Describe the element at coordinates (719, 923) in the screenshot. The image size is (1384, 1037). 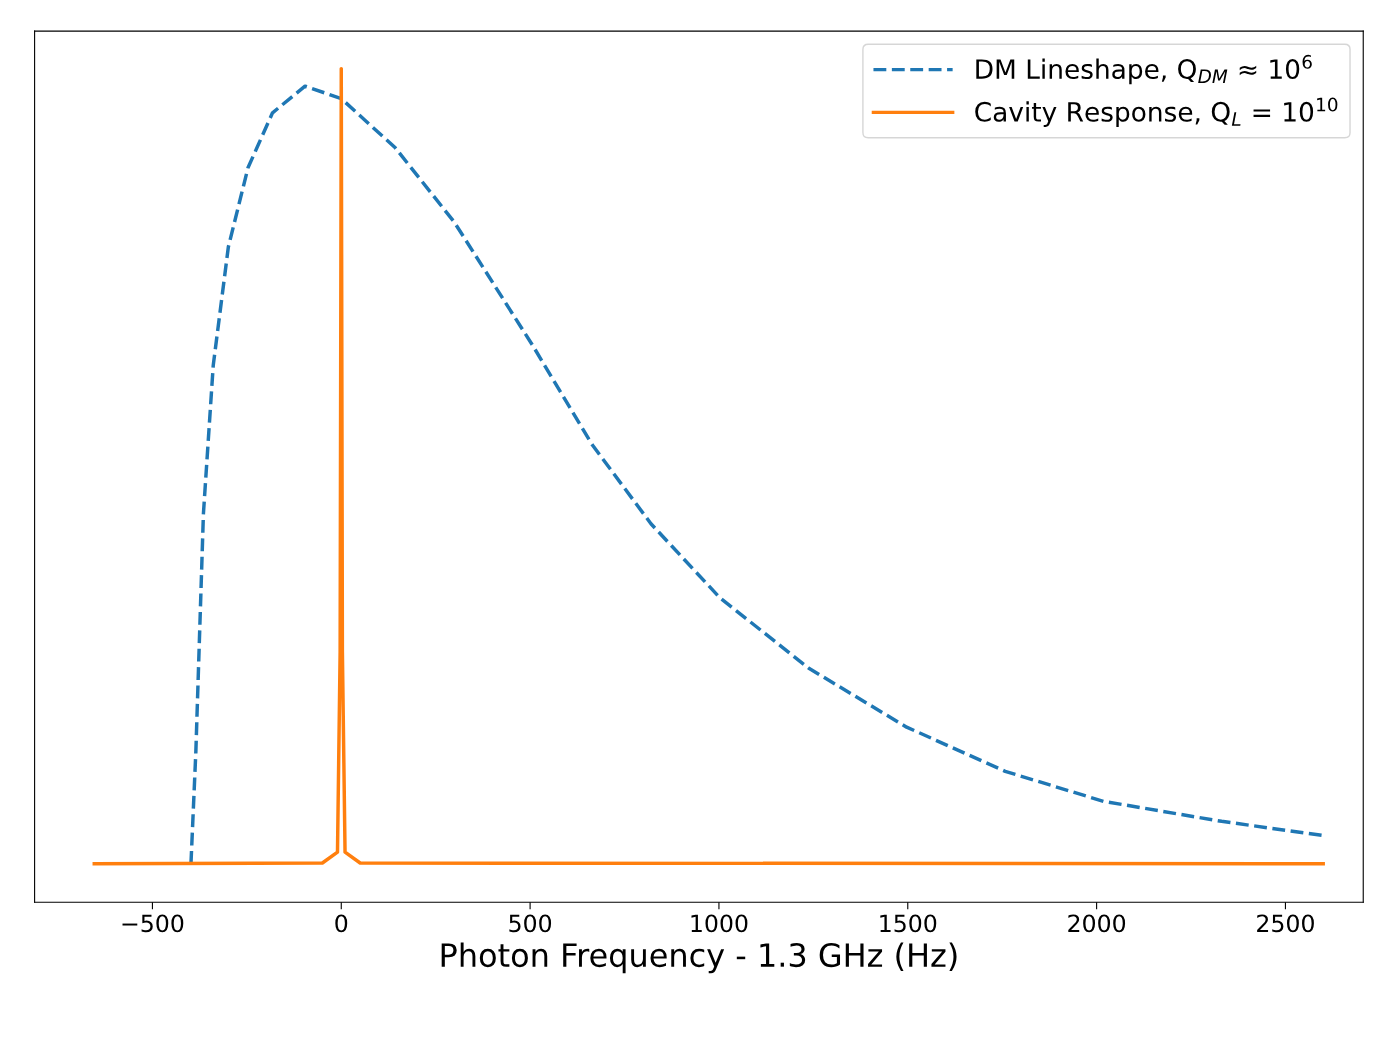
I see `x-tick-label: 1000` at that location.